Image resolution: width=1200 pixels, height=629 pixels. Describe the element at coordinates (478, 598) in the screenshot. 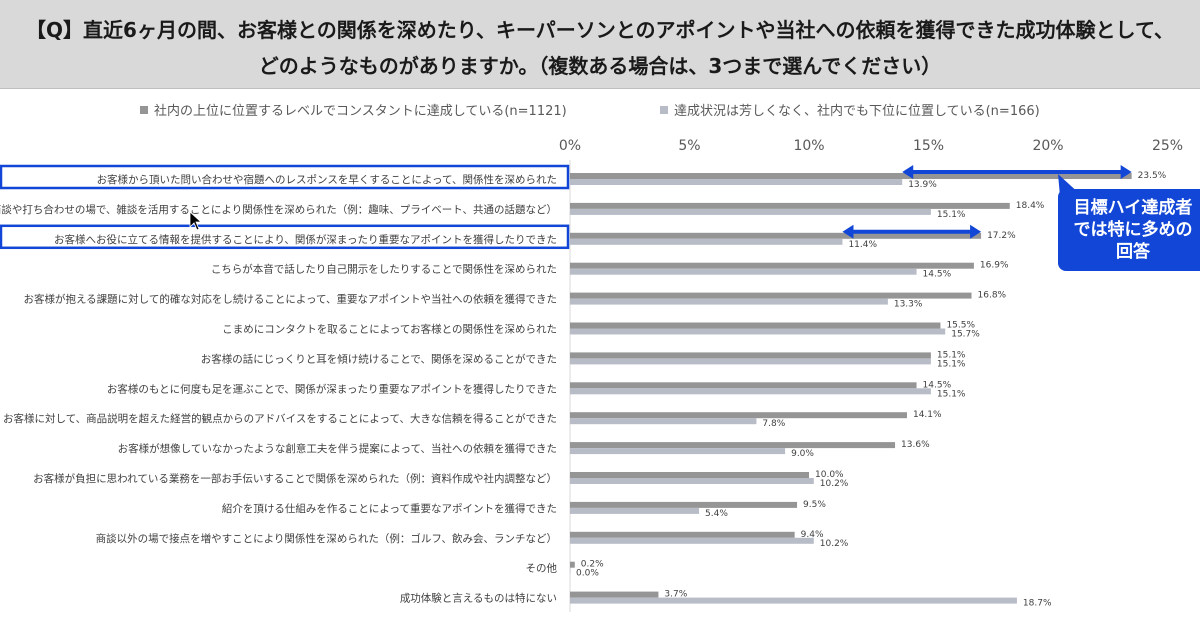

I see `category-label-14: 成功体験と言えるものは特にない` at that location.